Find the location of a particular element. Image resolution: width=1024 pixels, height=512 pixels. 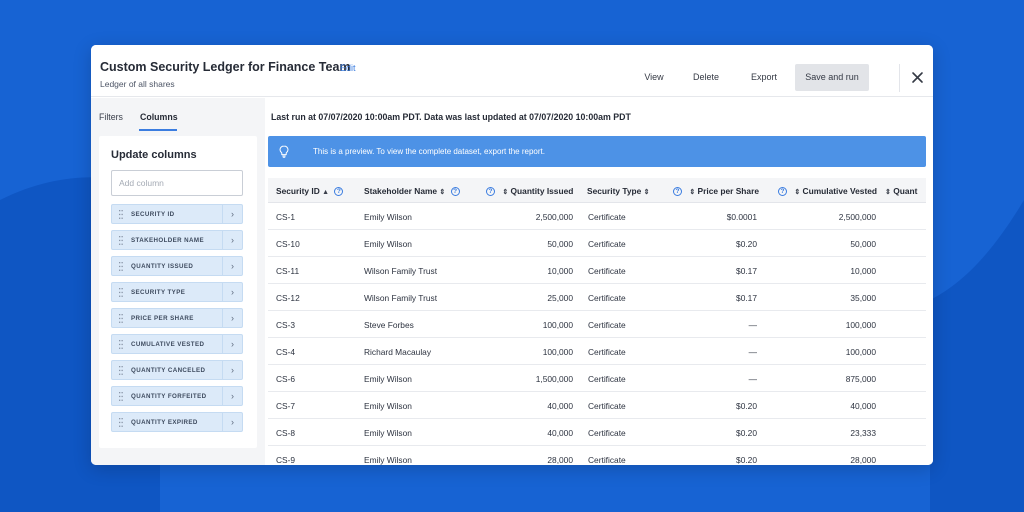

cell-price-per-share: — is located at coordinates (752, 325).